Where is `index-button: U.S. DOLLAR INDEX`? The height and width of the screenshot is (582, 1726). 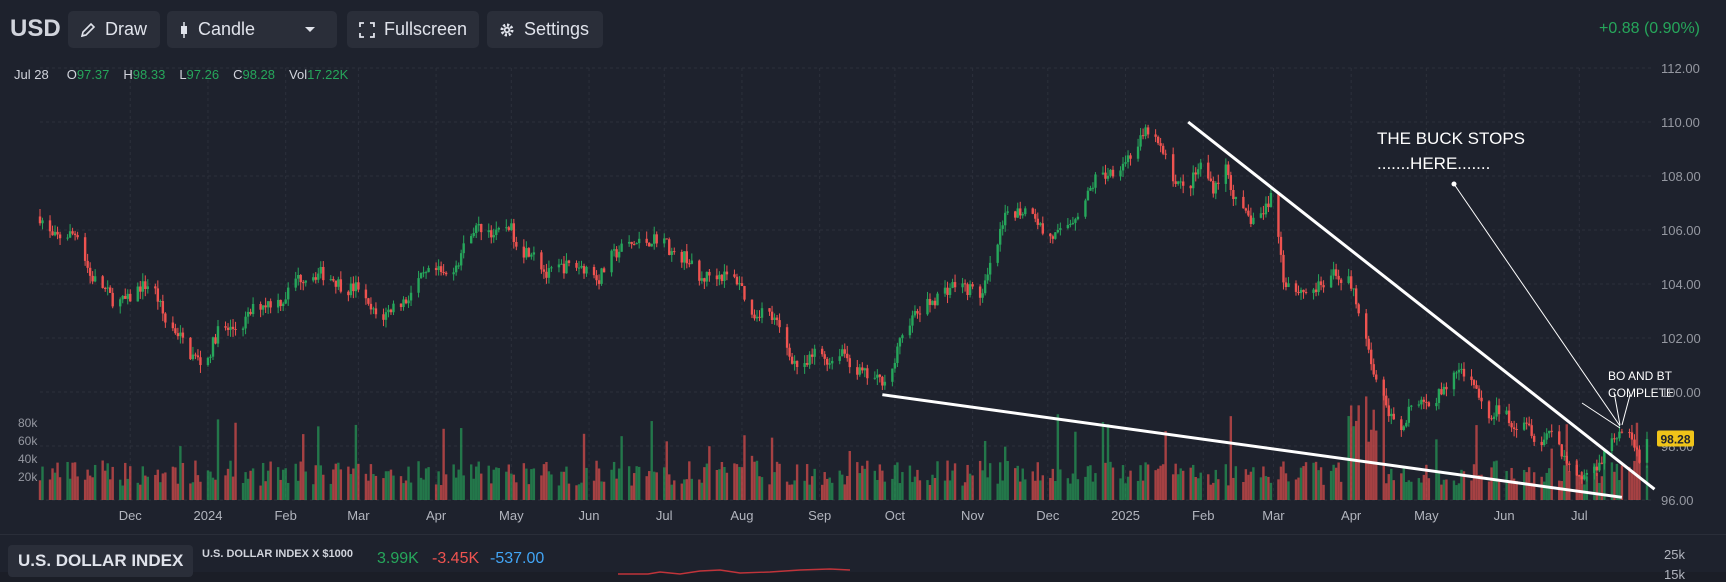
index-button: U.S. DOLLAR INDEX is located at coordinates (101, 561).